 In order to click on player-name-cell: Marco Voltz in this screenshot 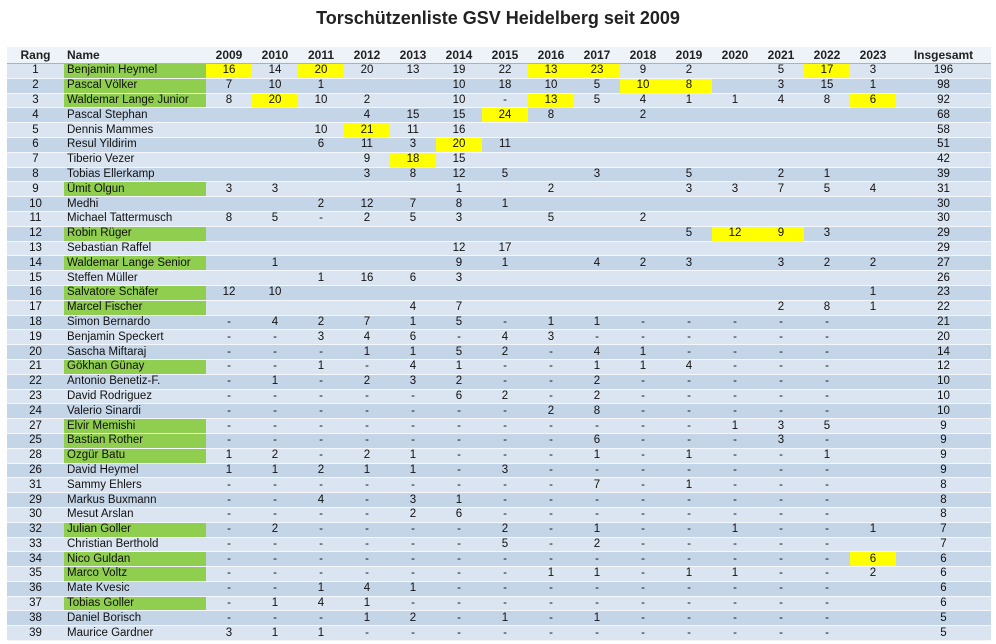, I will do `click(135, 574)`.